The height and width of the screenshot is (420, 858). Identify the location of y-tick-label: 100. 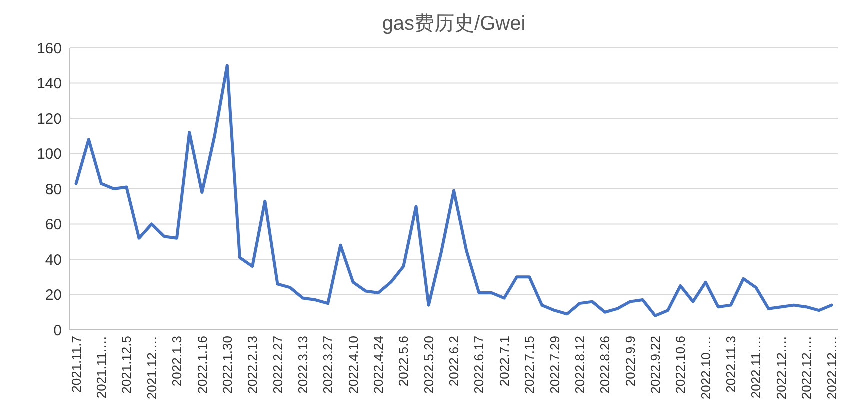
(49, 154).